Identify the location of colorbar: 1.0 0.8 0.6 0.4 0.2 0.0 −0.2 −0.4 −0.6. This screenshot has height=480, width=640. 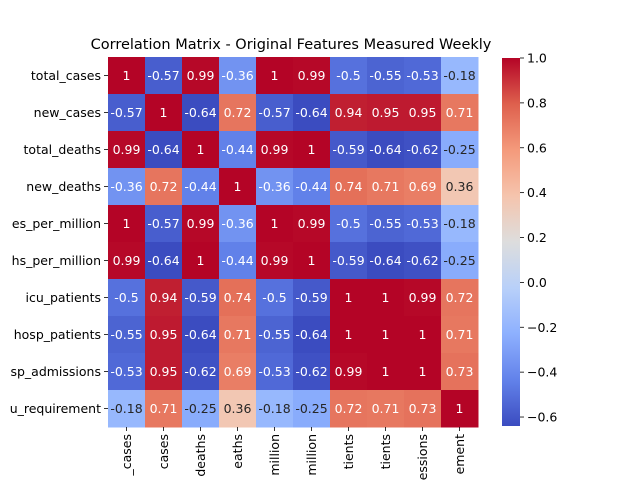
(529, 238).